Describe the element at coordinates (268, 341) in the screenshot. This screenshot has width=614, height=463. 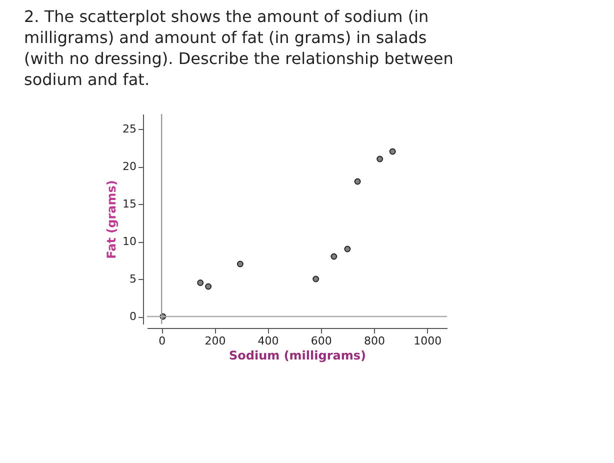
I see `x-tick-label: 400` at that location.